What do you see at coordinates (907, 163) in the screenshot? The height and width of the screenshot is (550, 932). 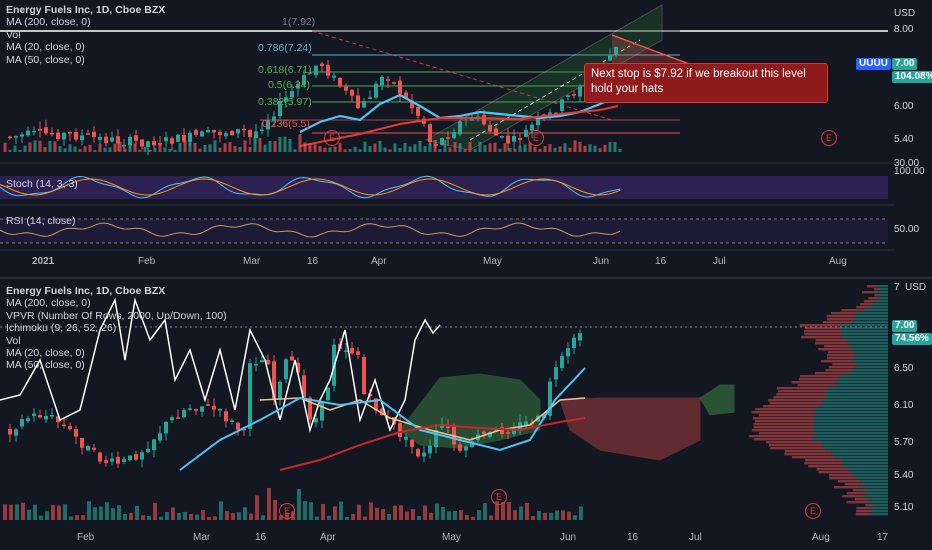 I see `stoch-scale-low: 30.00` at bounding box center [907, 163].